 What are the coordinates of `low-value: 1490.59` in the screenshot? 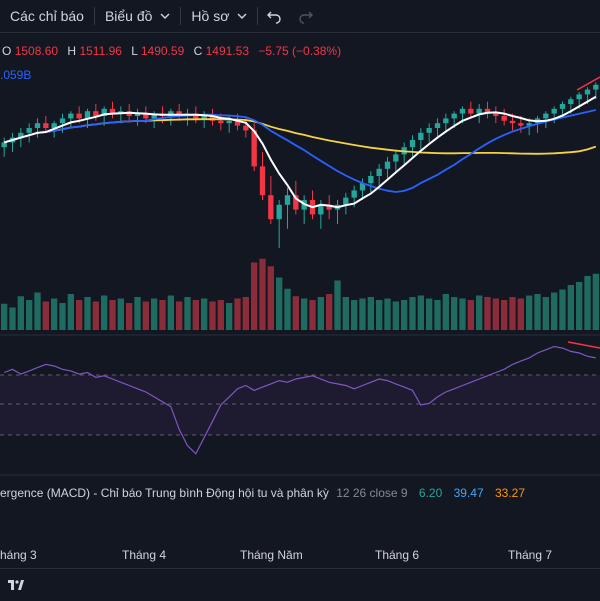 It's located at (162, 51).